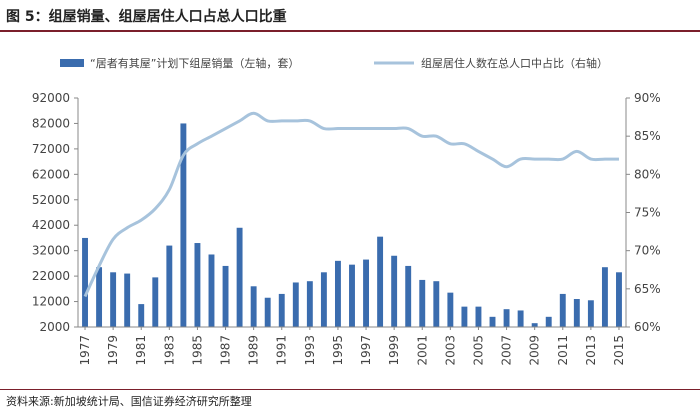  What do you see at coordinates (350, 389) in the screenshot?
I see `source-divider` at bounding box center [350, 389].